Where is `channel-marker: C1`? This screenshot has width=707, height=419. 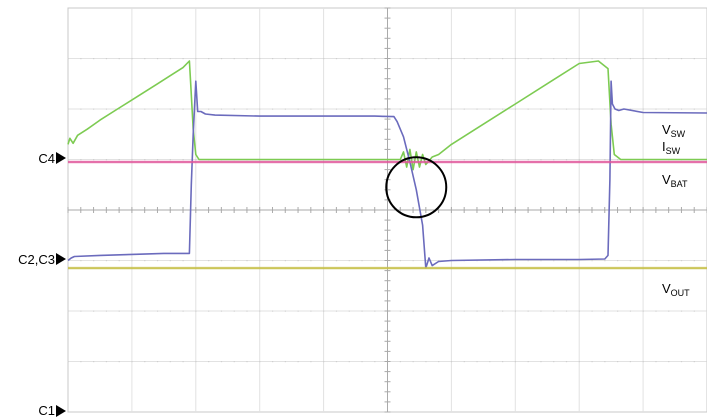 channel-marker: C1 is located at coordinates (52, 410).